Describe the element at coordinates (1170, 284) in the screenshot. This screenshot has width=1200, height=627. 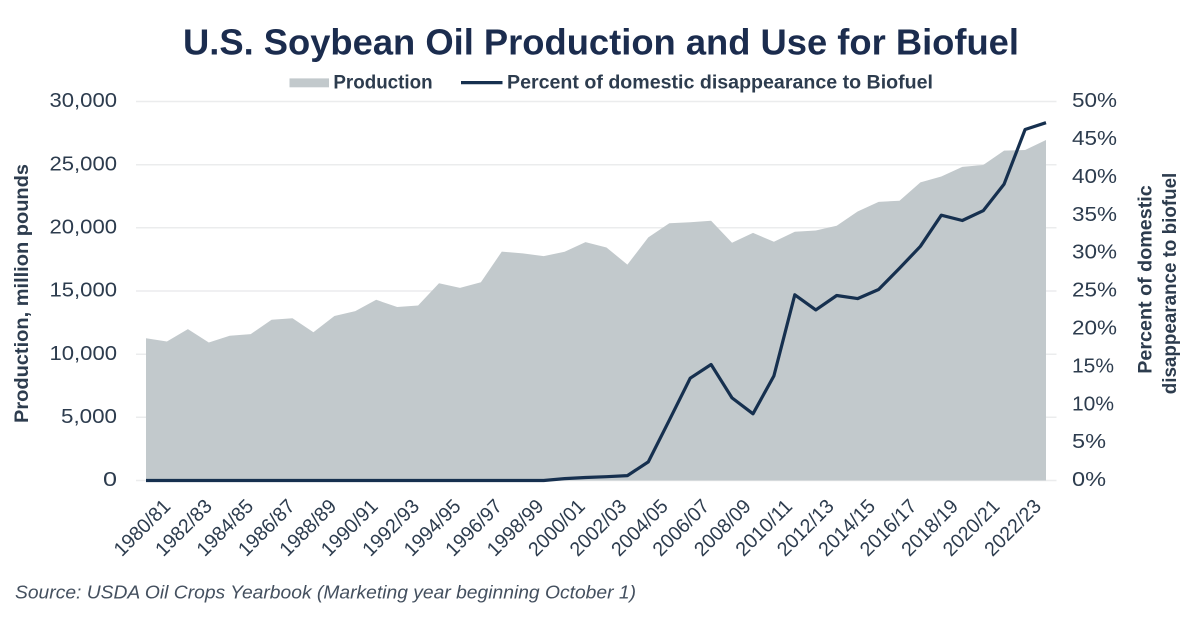
I see `svg-text: disappearance to biofuel` at that location.